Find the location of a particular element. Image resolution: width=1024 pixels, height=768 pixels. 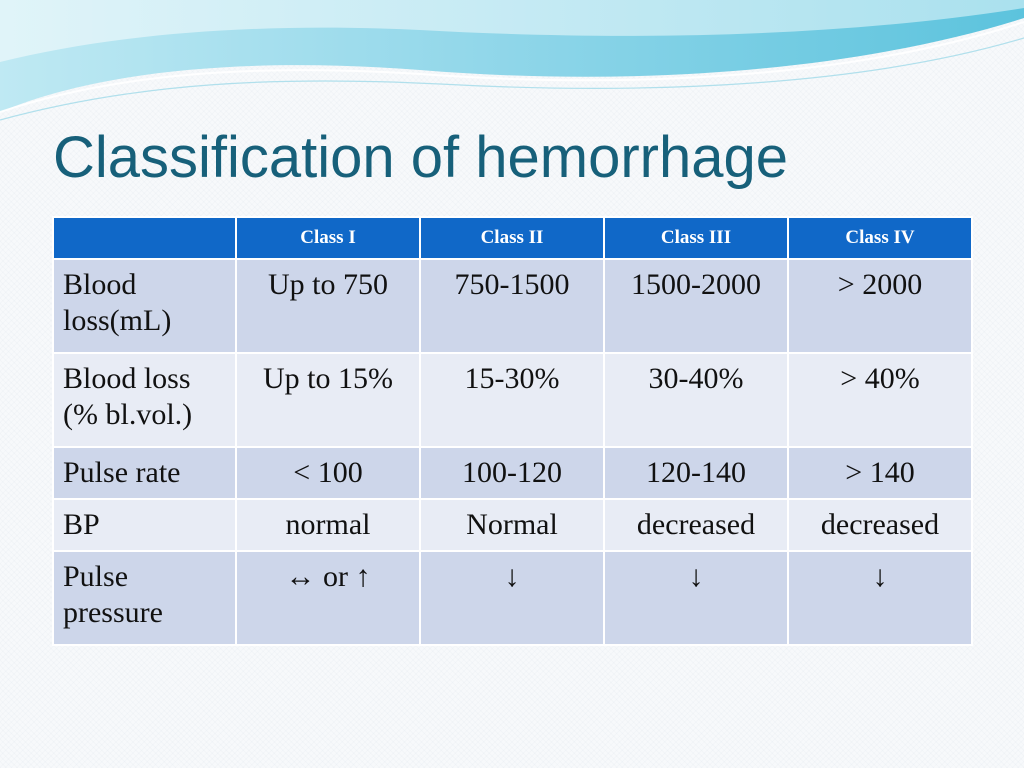

table-row-bp: BP normal Normal decreased decreased is located at coordinates (512, 525).